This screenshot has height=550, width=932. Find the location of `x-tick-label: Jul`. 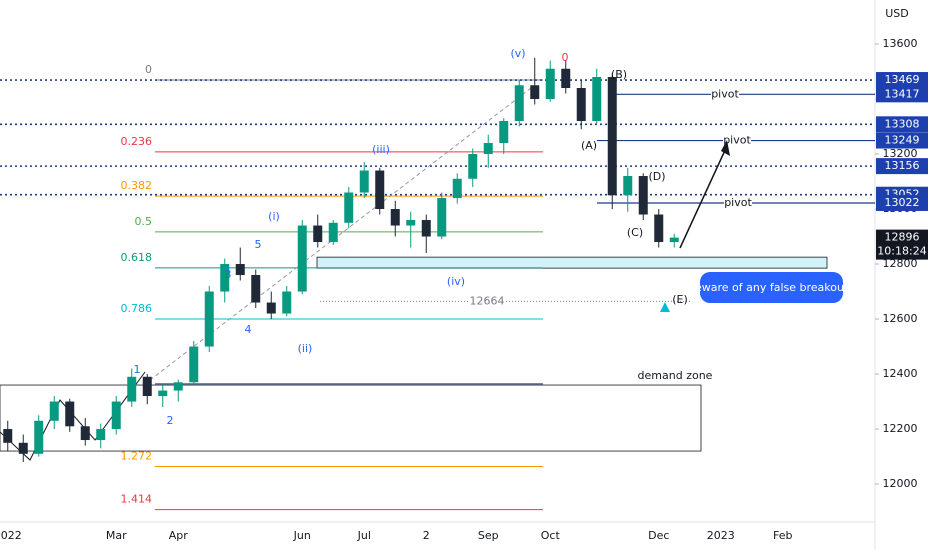

x-tick-label: Jul is located at coordinates (364, 535).